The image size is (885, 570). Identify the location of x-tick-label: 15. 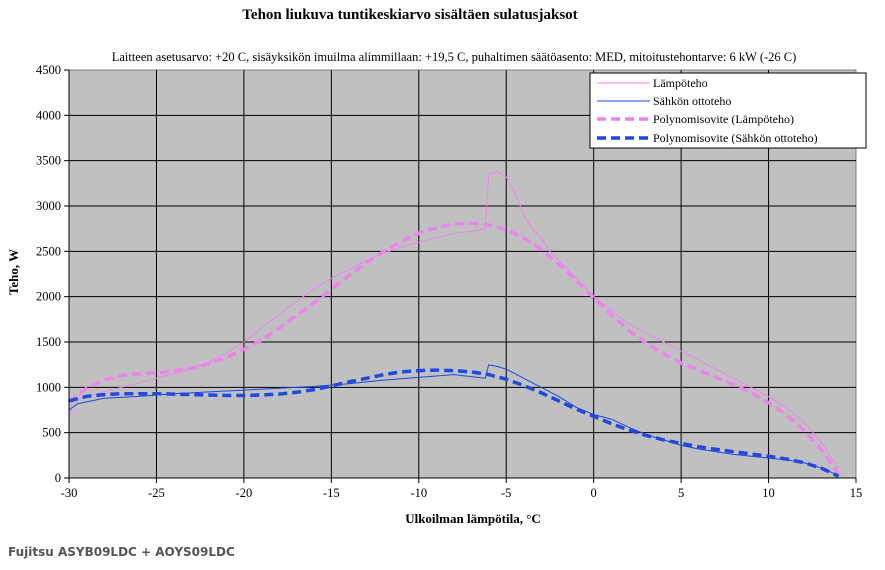
(856, 493).